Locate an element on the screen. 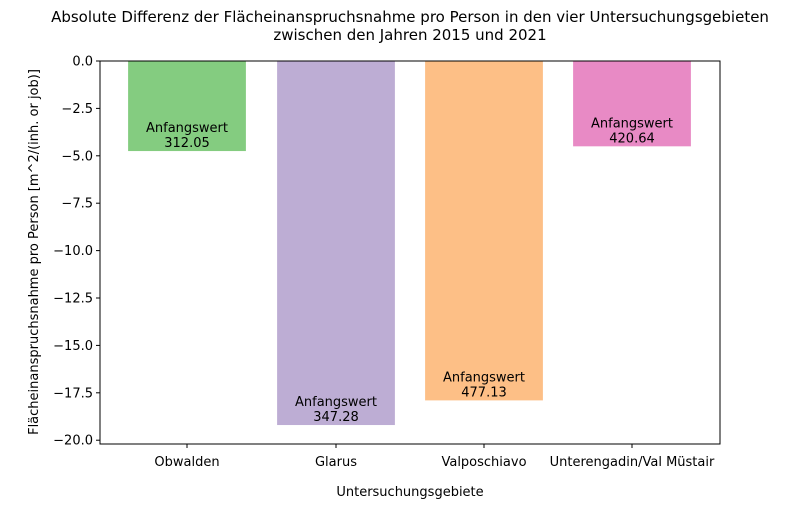 The height and width of the screenshot is (505, 800). bar-annotation-value: 347.28 is located at coordinates (336, 417).